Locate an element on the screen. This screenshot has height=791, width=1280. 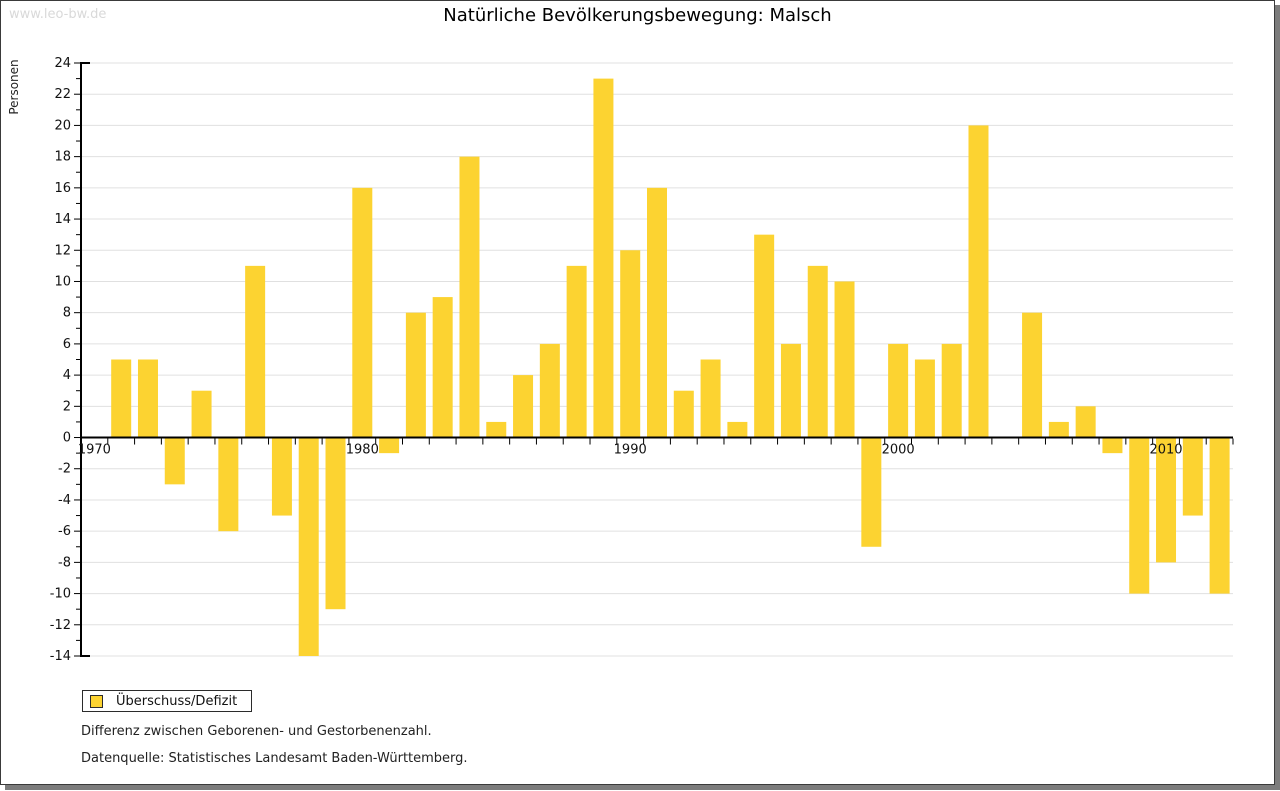
y-tick-label: -8 is located at coordinates (64, 562).